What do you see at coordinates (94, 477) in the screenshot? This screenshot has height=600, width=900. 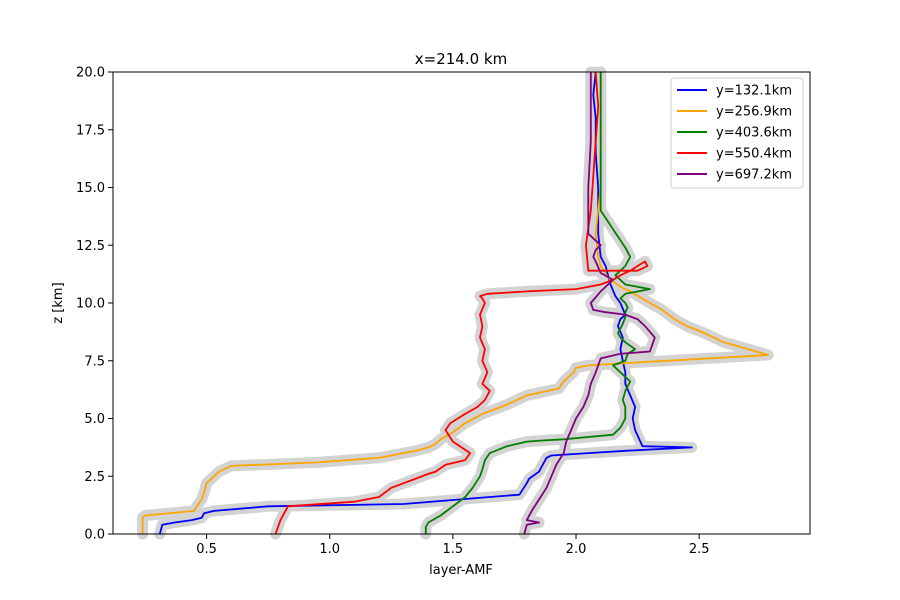 I see `y-tick-label: 2.5` at bounding box center [94, 477].